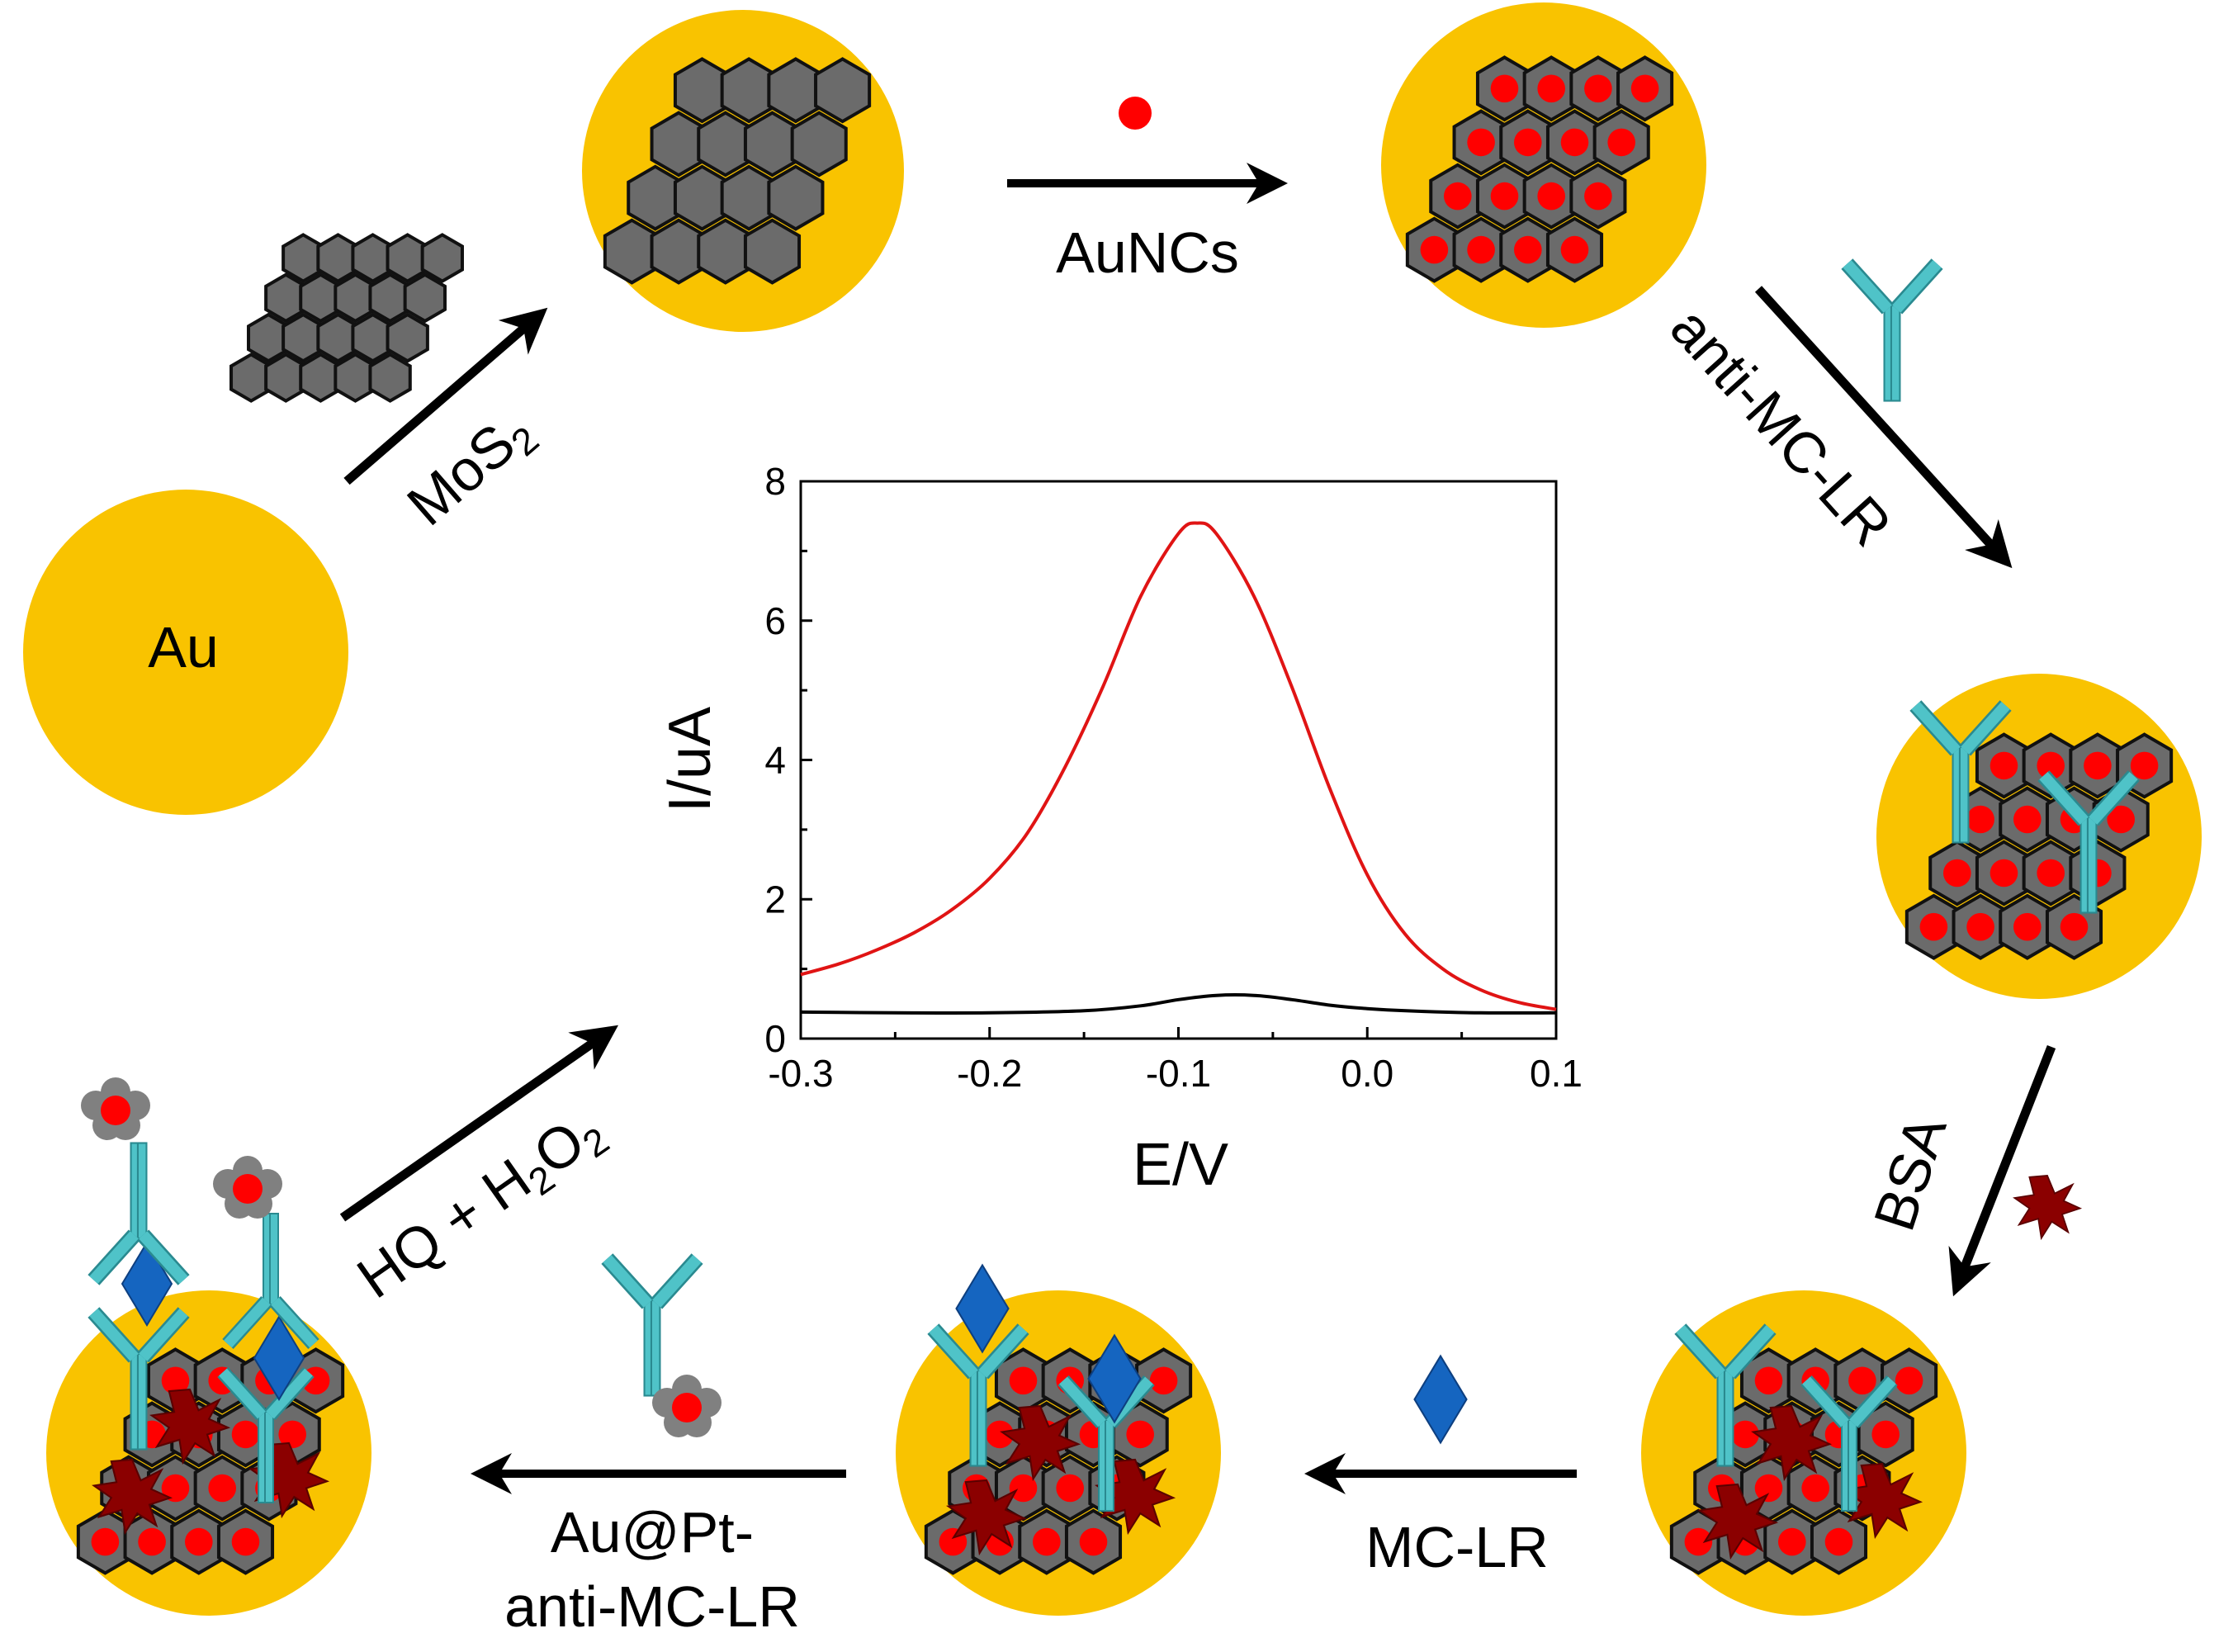 This screenshot has height=1652, width=2219. What do you see at coordinates (775, 481) in the screenshot?
I see `y-tick-label: 8` at bounding box center [775, 481].